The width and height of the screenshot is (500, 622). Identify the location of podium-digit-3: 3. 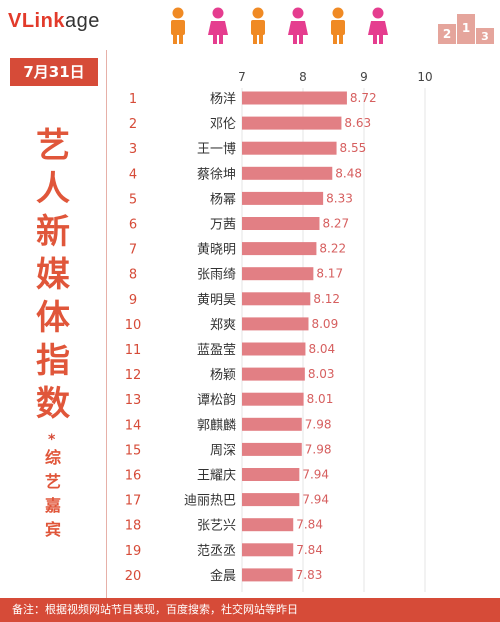
(485, 36).